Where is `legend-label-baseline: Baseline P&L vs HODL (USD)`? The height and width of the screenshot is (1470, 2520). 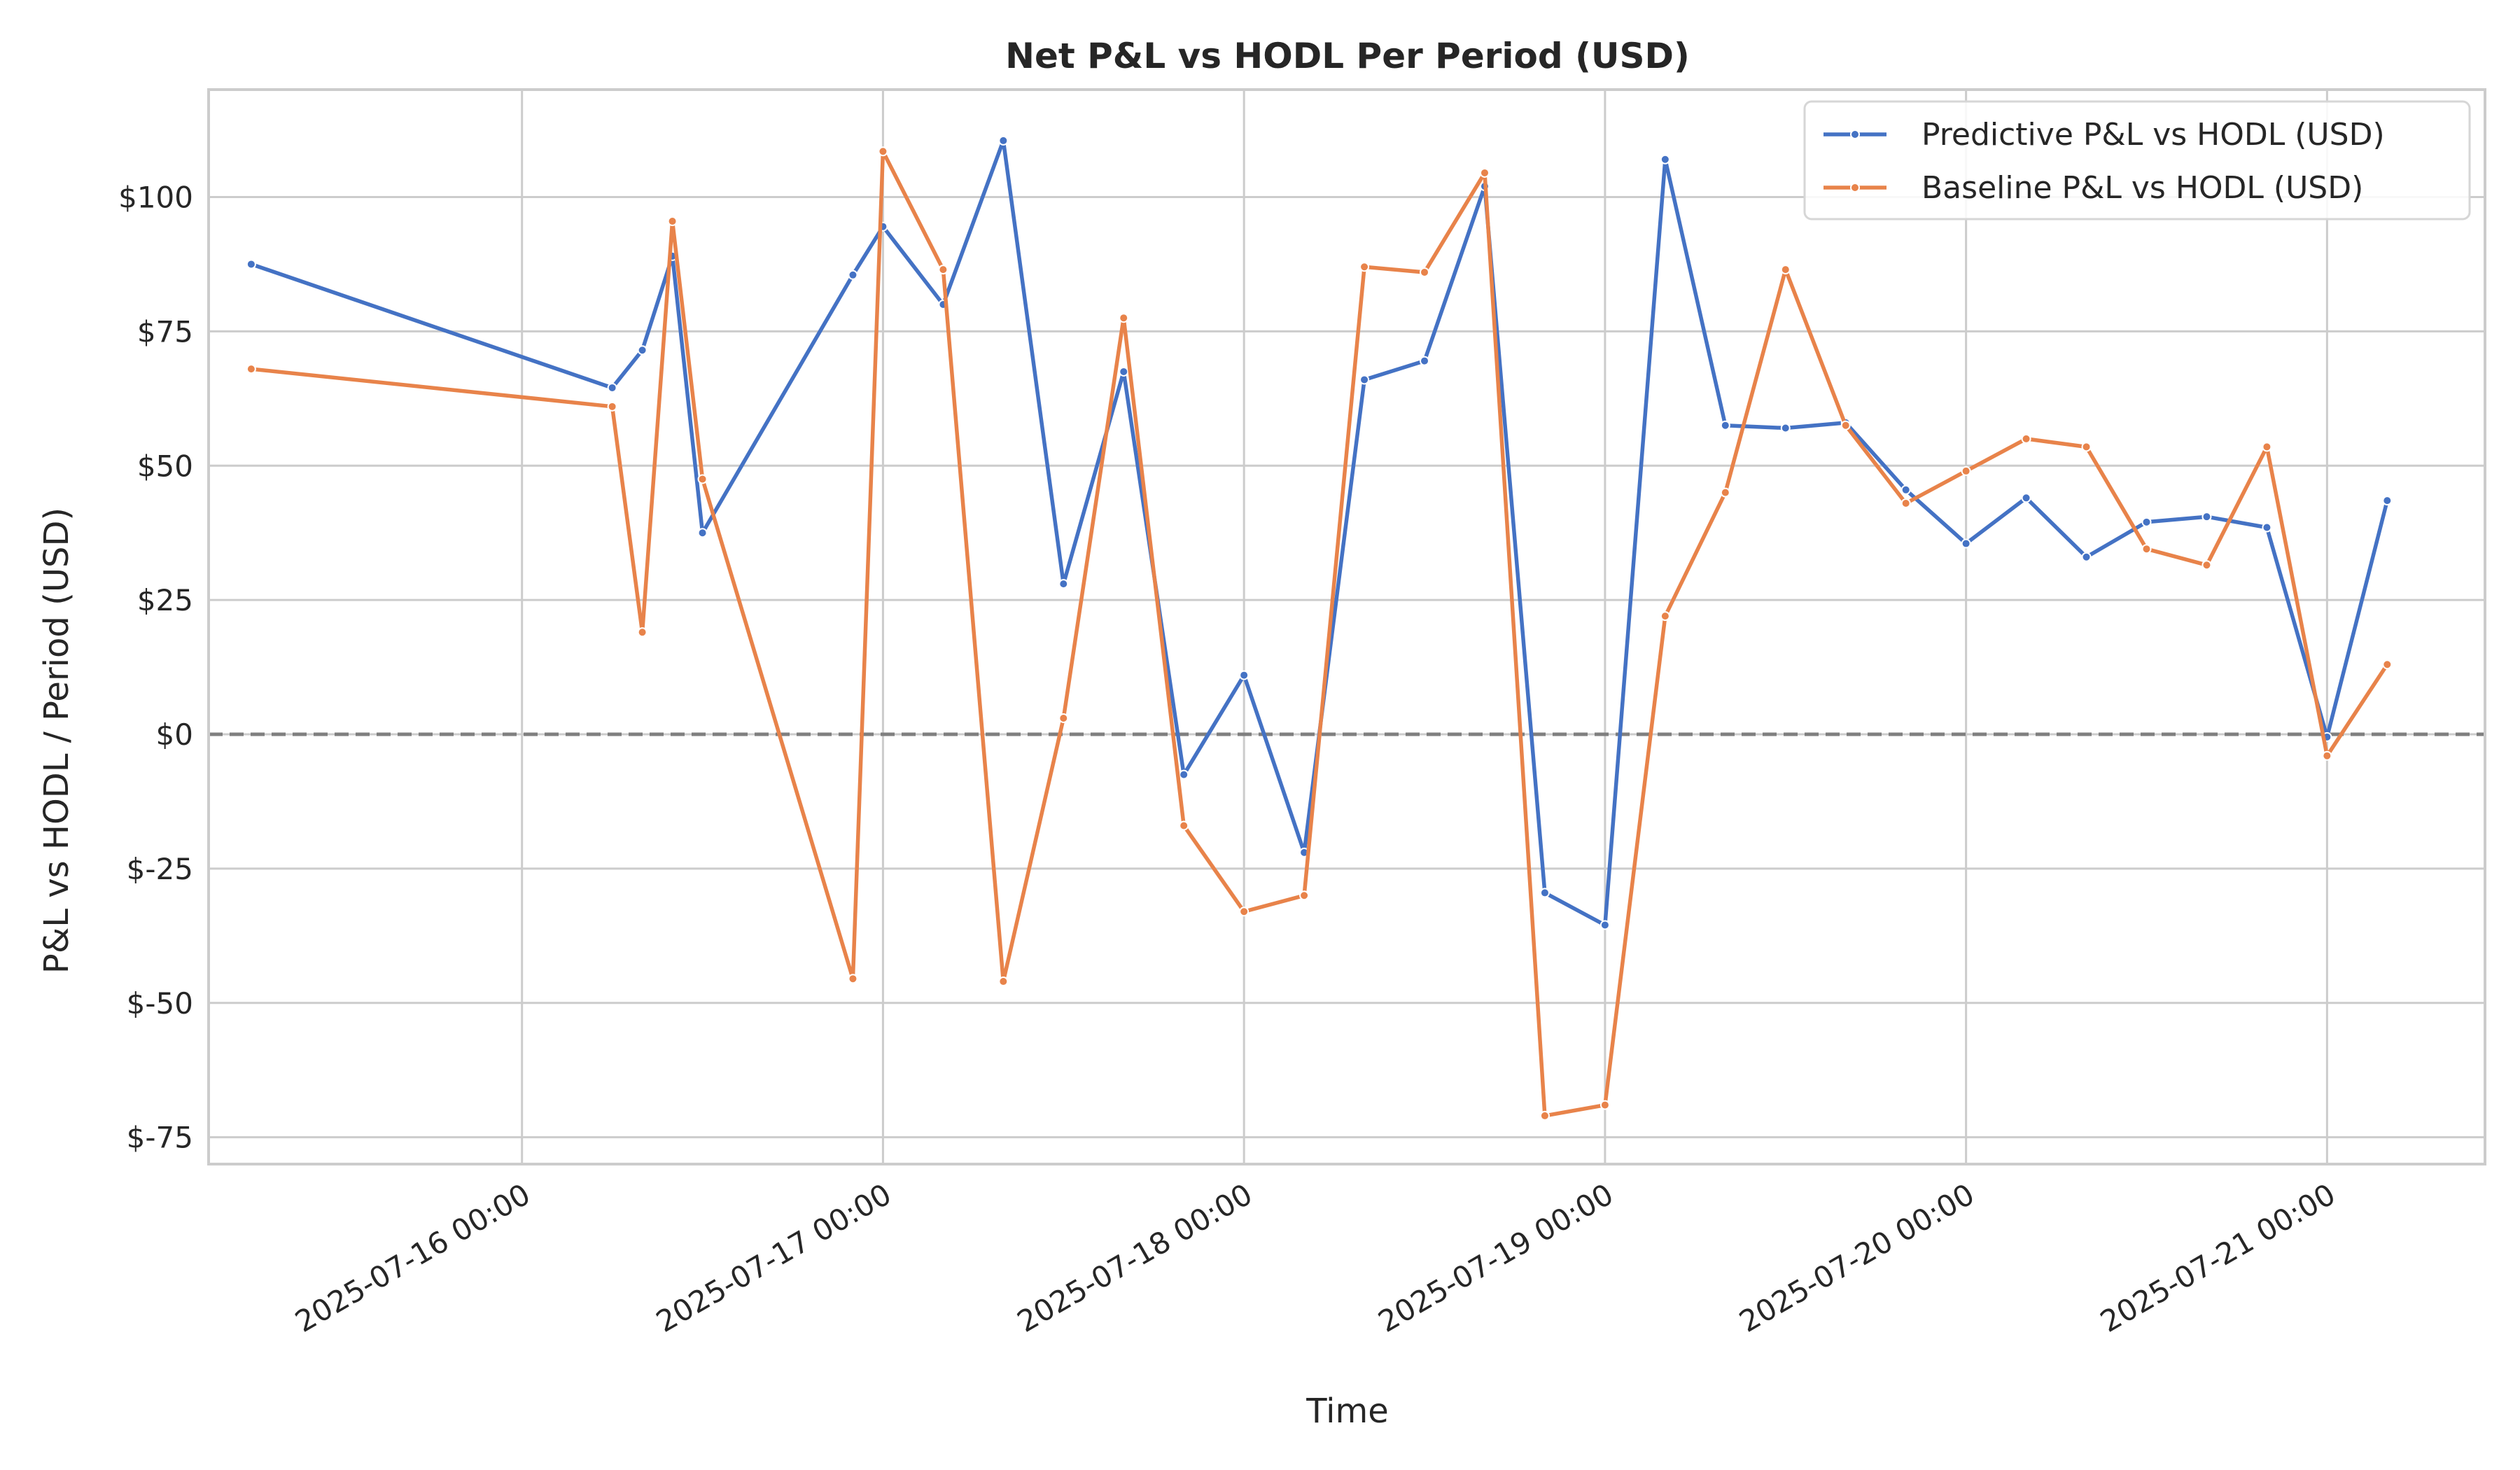 legend-label-baseline: Baseline P&L vs HODL (USD) is located at coordinates (2142, 188).